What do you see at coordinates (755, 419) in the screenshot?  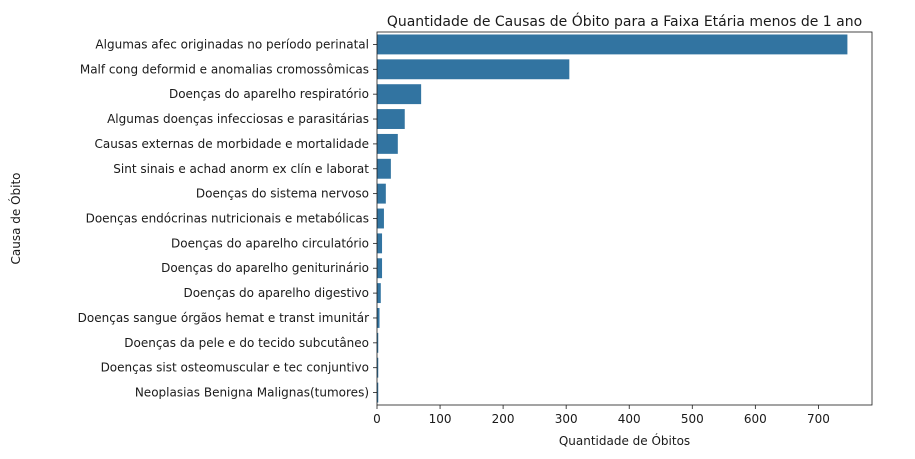 I see `x-tick-label: 600` at bounding box center [755, 419].